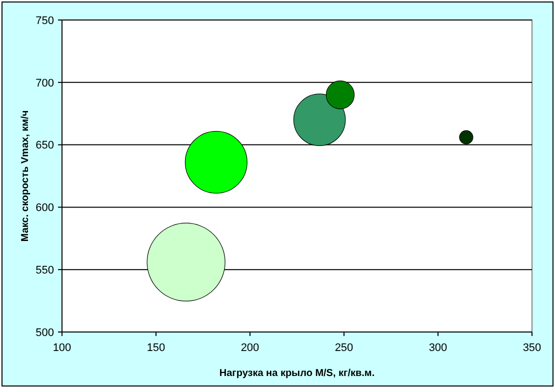 The image size is (555, 392). What do you see at coordinates (156, 348) in the screenshot?
I see `x-tick-label: 150` at bounding box center [156, 348].